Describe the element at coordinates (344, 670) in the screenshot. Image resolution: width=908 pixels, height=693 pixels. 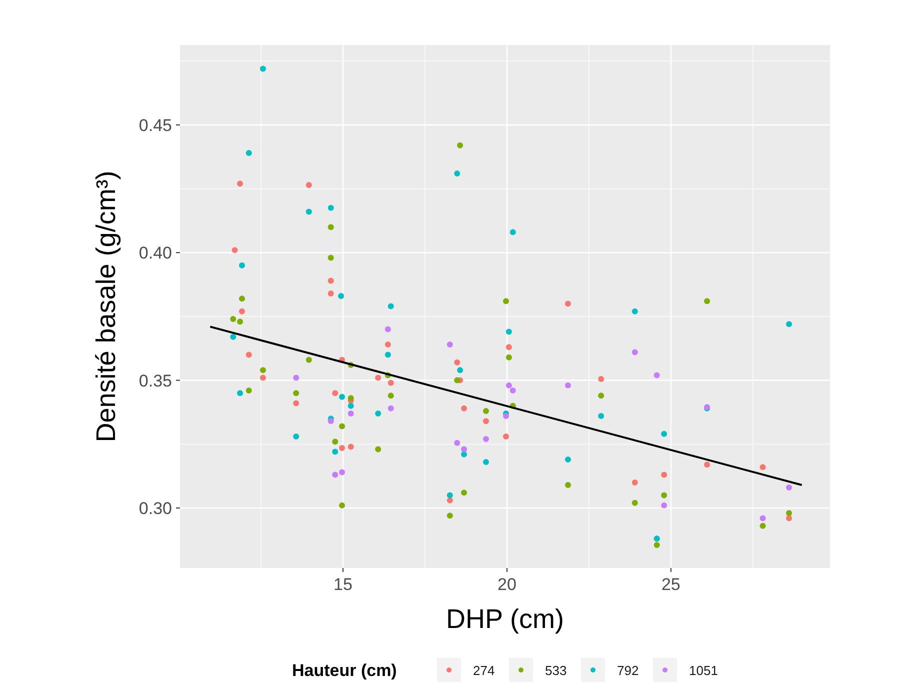
I see `legend-title: Hauteur (cm)` at that location.